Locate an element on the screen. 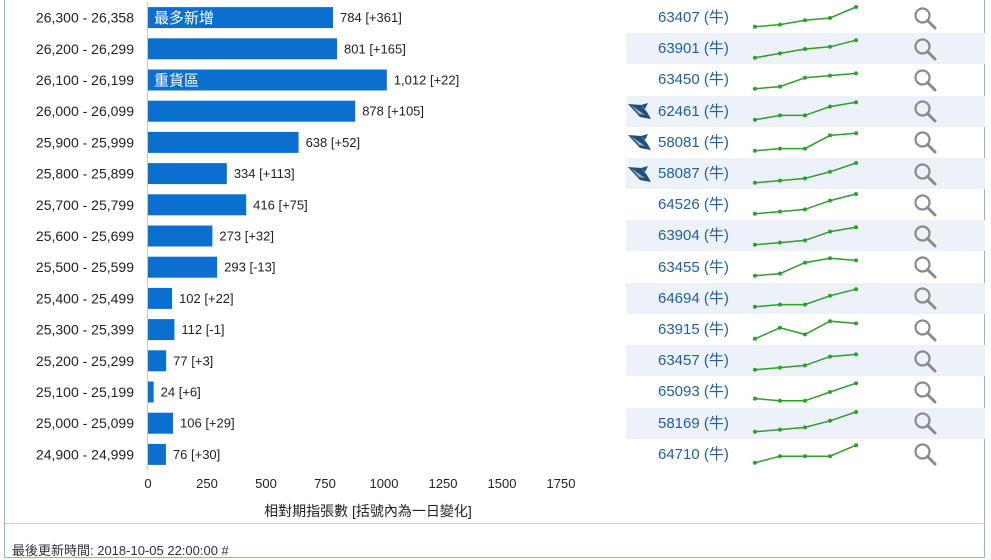 Image resolution: width=991 pixels, height=560 pixels. footer-divider is located at coordinates (495, 523).